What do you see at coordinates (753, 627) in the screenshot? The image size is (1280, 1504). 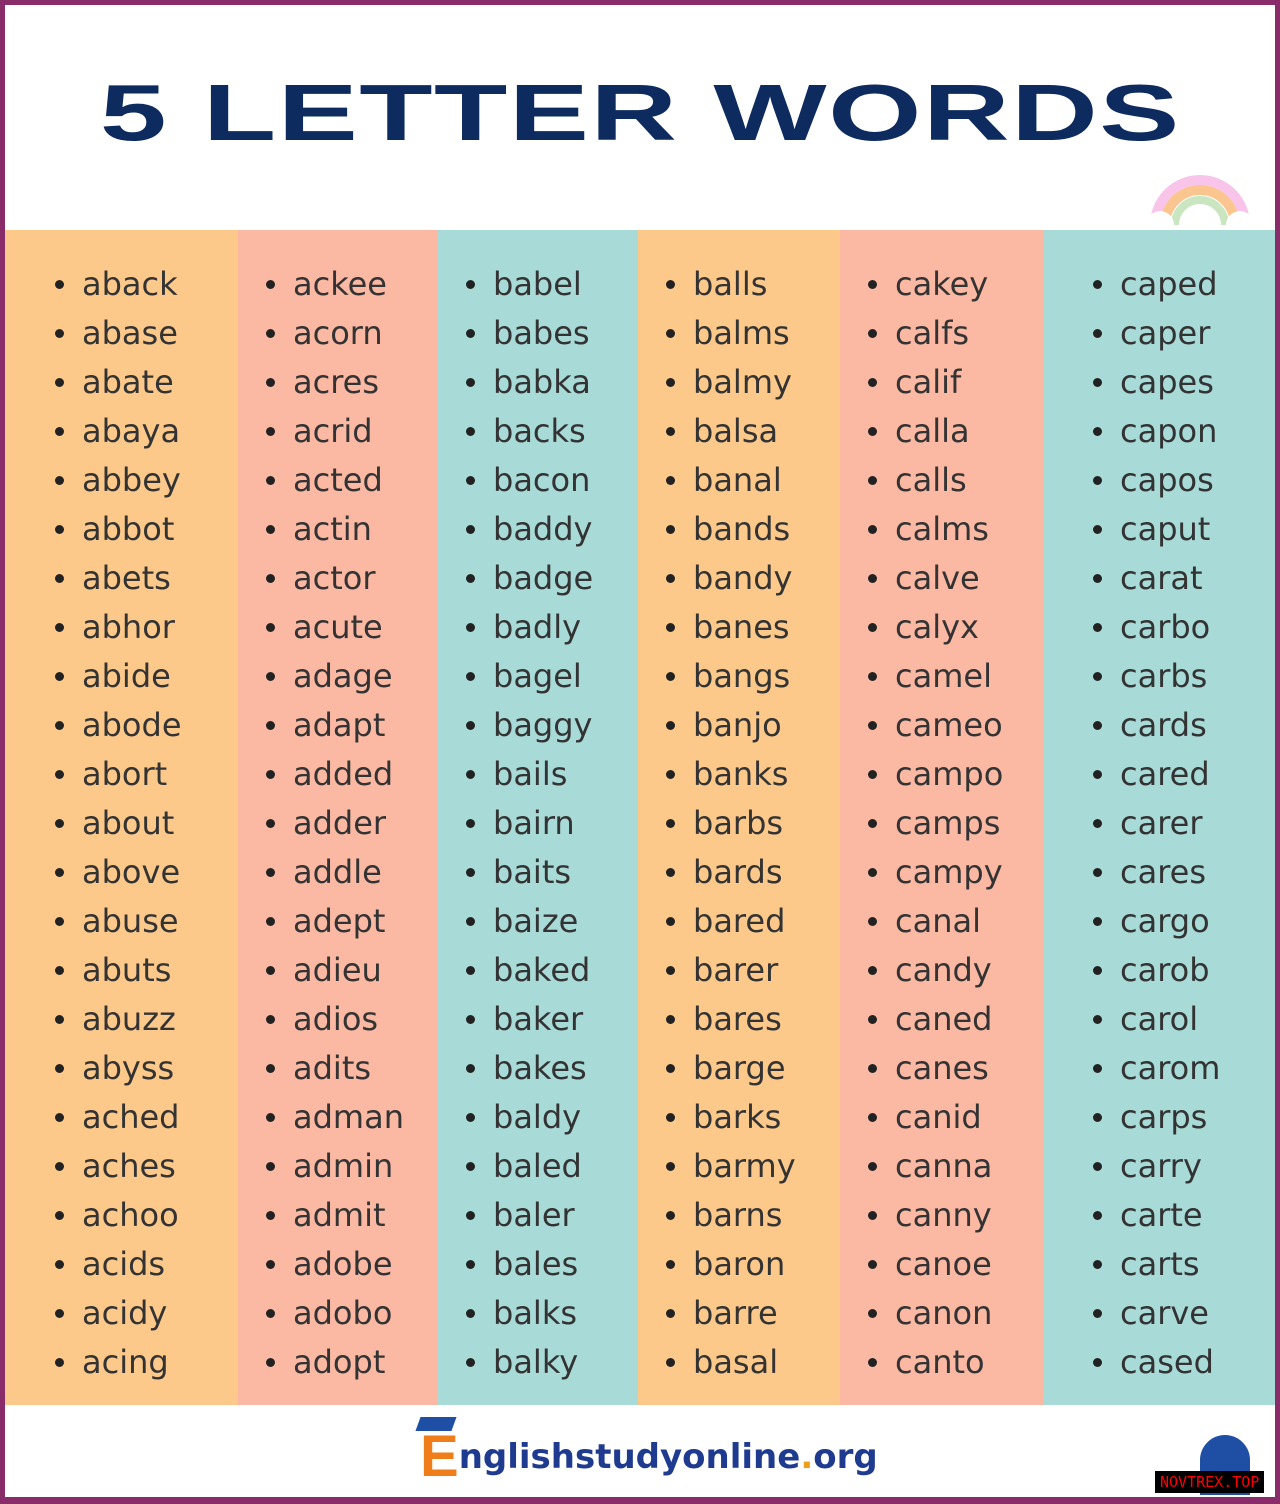 I see `list-item: banes` at bounding box center [753, 627].